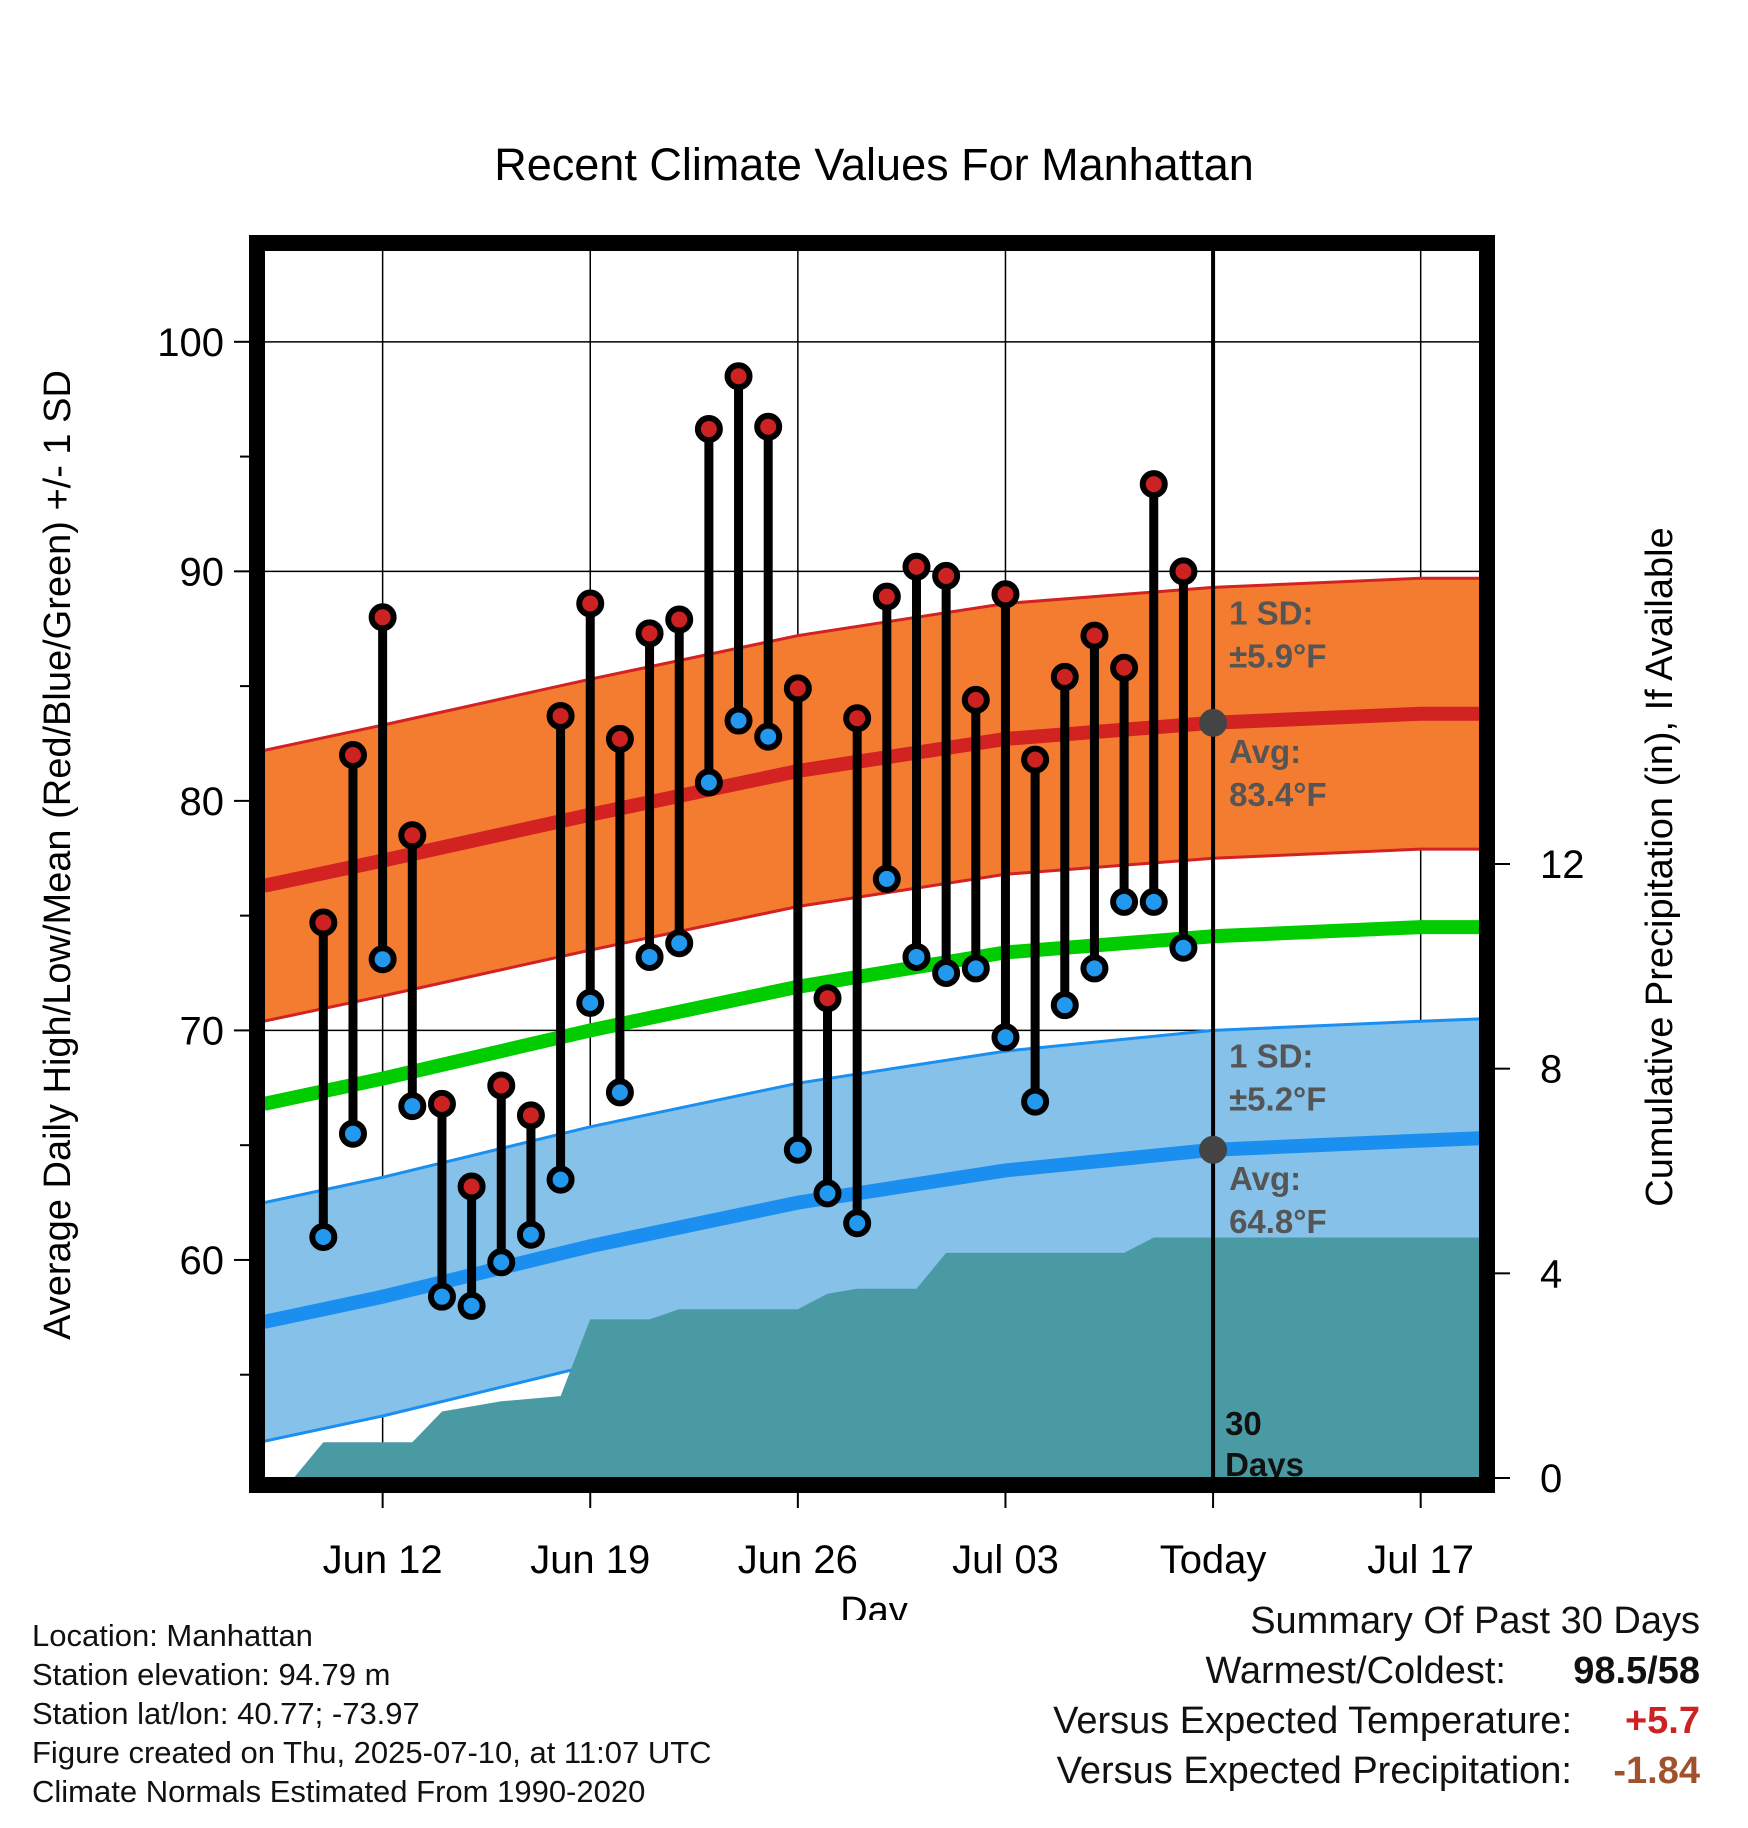 Image resolution: width=1748 pixels, height=1828 pixels. What do you see at coordinates (202, 1261) in the screenshot?
I see `y-tick-label: 60` at bounding box center [202, 1261].